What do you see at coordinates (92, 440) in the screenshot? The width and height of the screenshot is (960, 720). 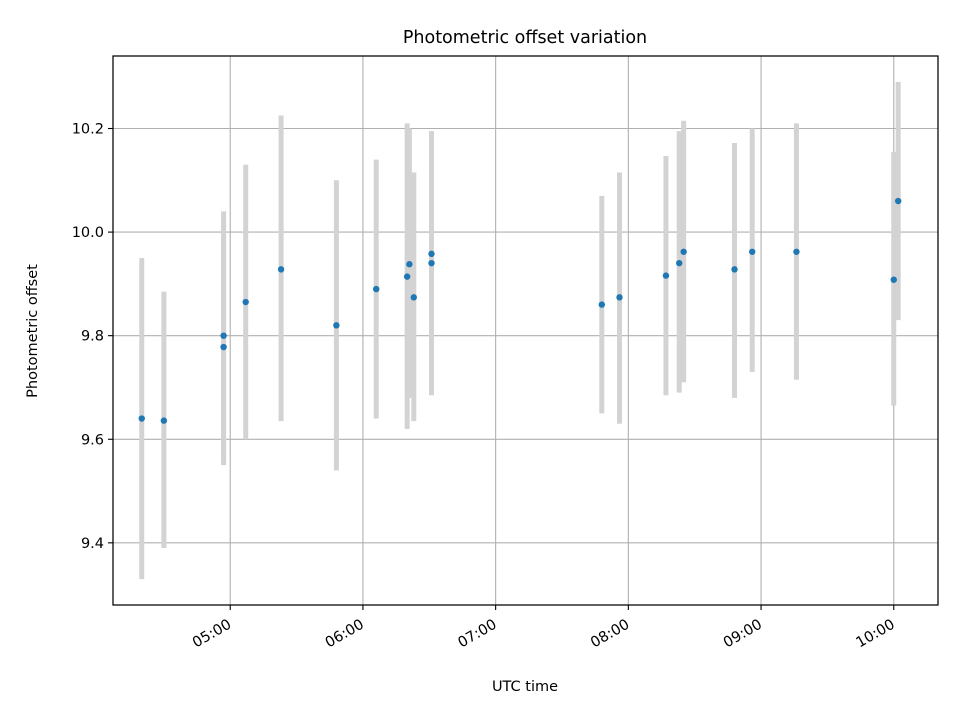 I see `y-tick-label: 9.6` at bounding box center [92, 440].